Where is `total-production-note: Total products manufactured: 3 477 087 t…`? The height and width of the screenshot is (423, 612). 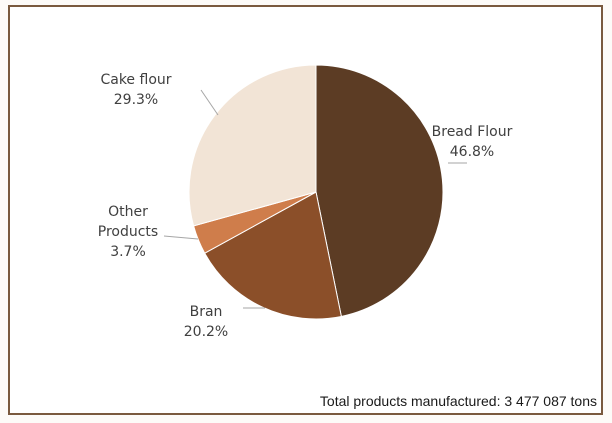
total-production-note: Total products manufactured: 3 477 087 t… is located at coordinates (458, 401).